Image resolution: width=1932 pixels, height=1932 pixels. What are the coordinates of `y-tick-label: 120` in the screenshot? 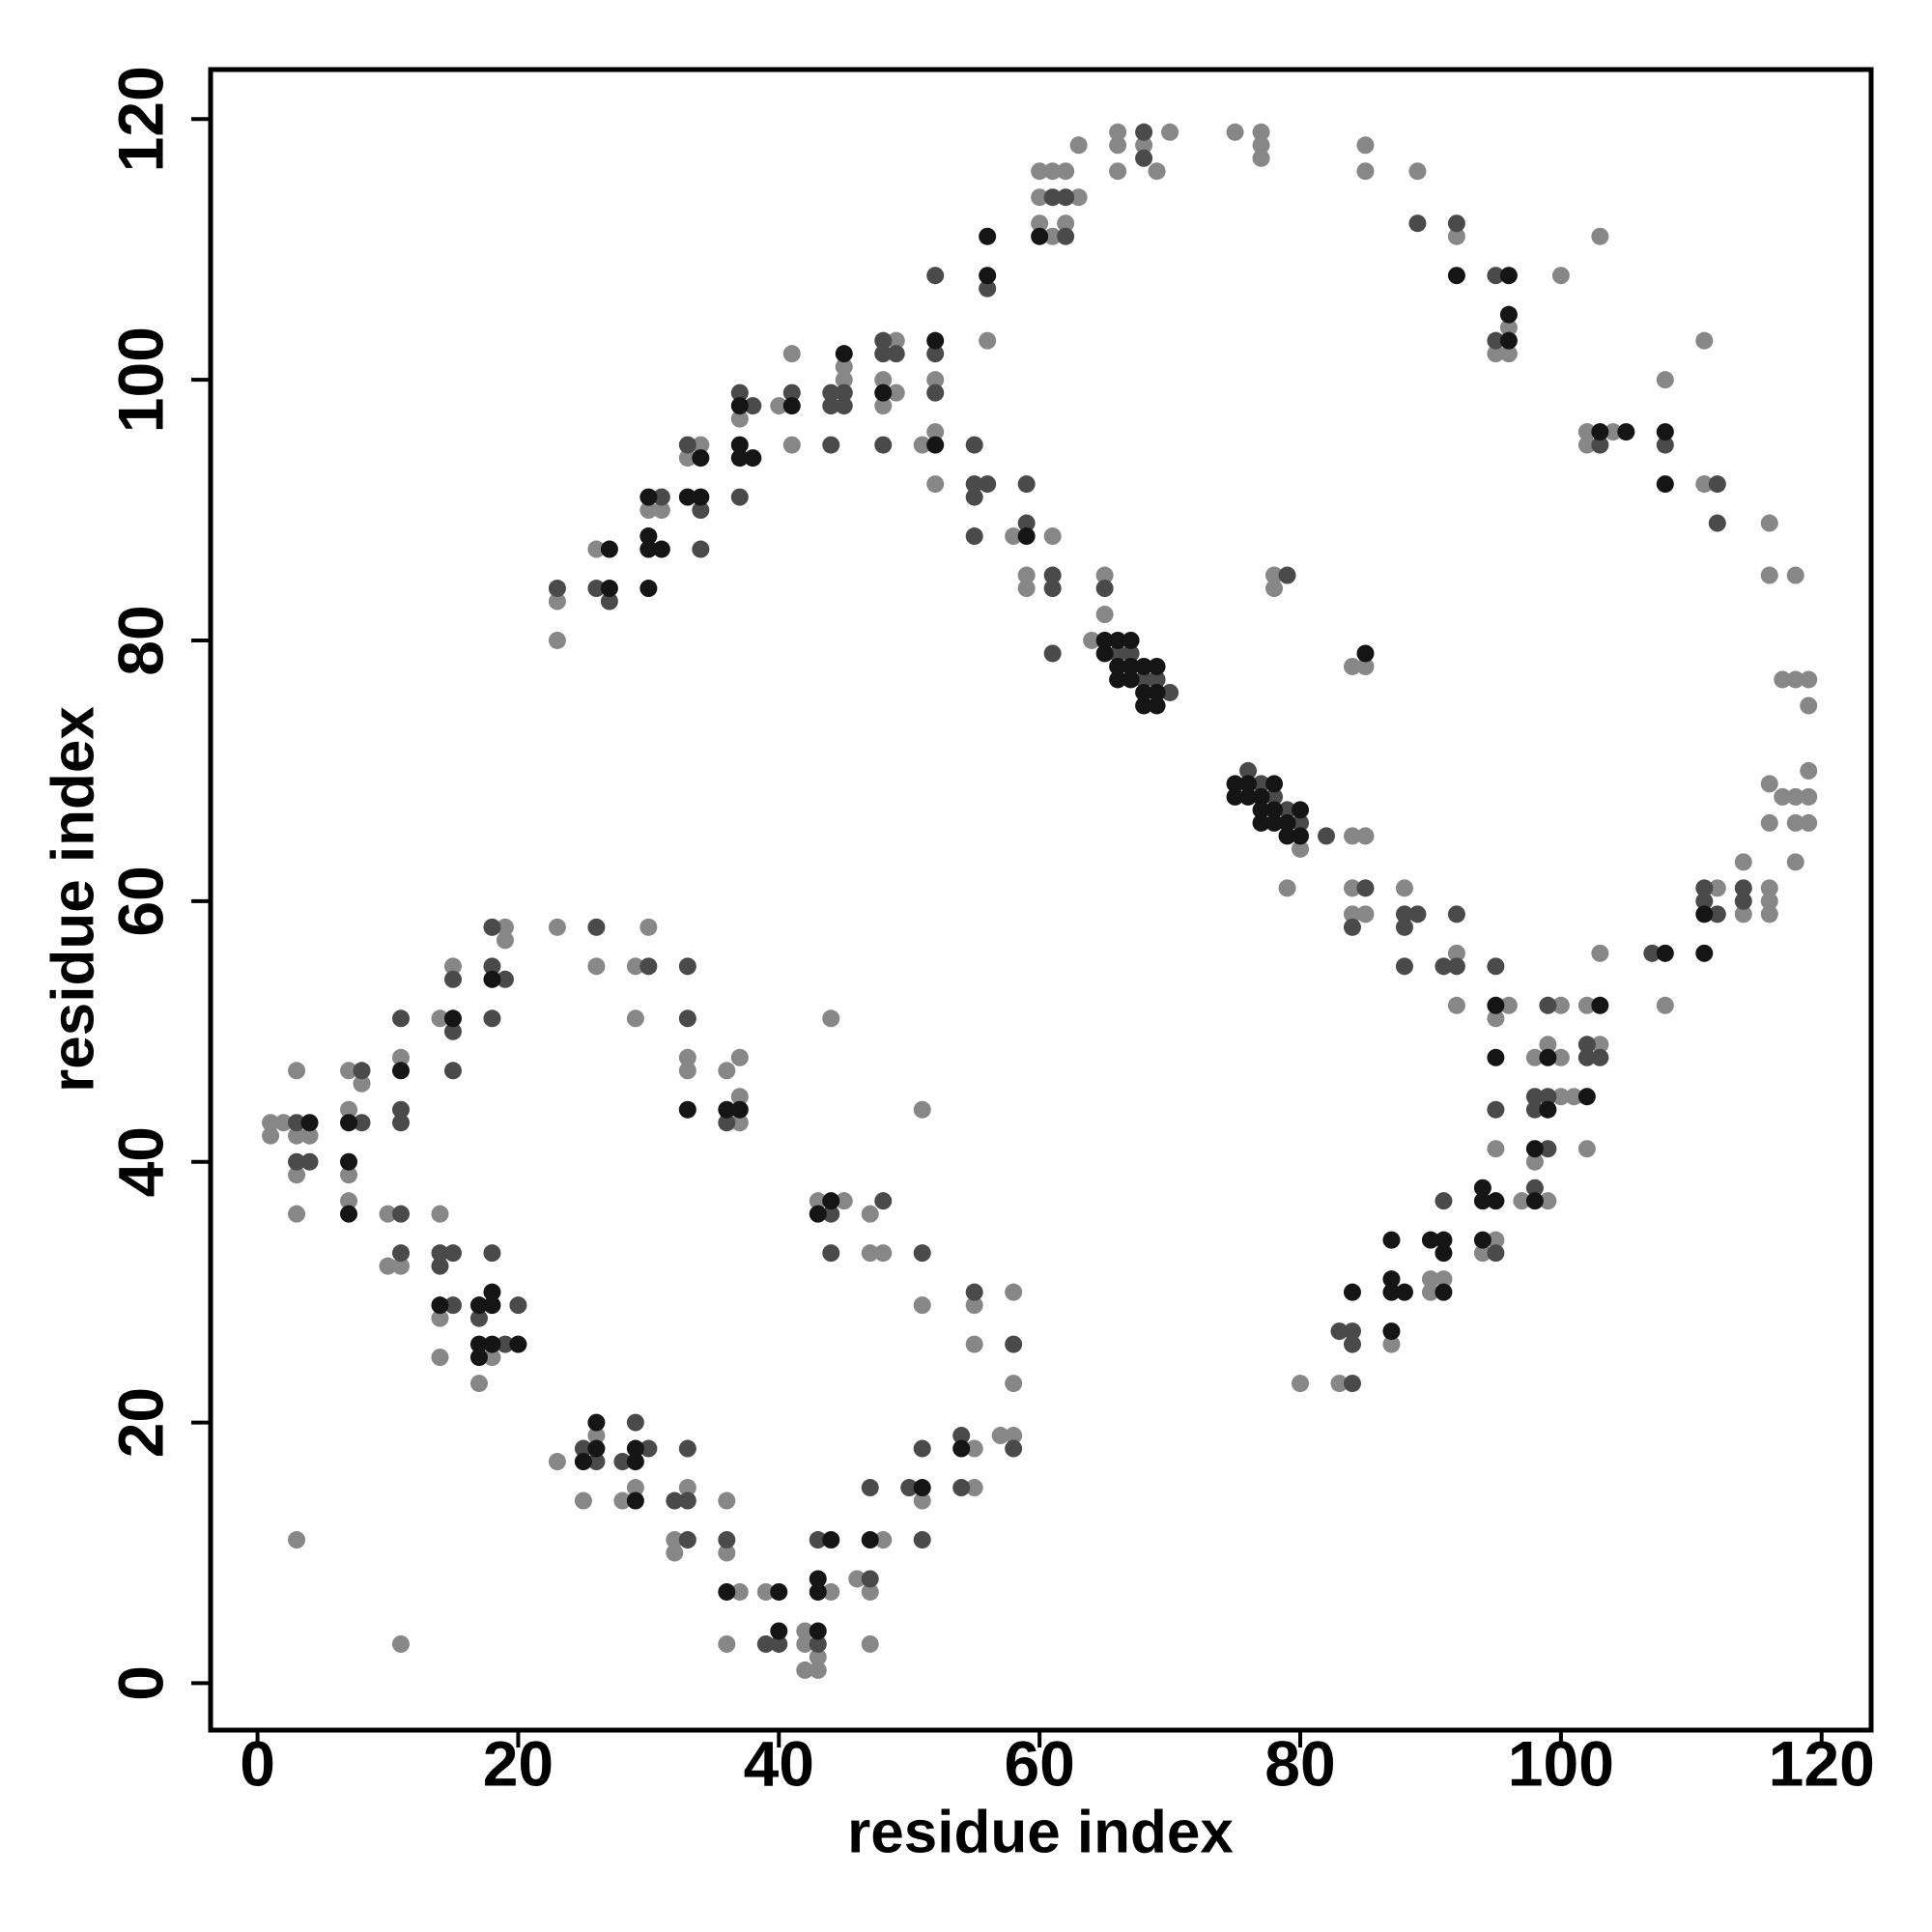 It's located at (140, 119).